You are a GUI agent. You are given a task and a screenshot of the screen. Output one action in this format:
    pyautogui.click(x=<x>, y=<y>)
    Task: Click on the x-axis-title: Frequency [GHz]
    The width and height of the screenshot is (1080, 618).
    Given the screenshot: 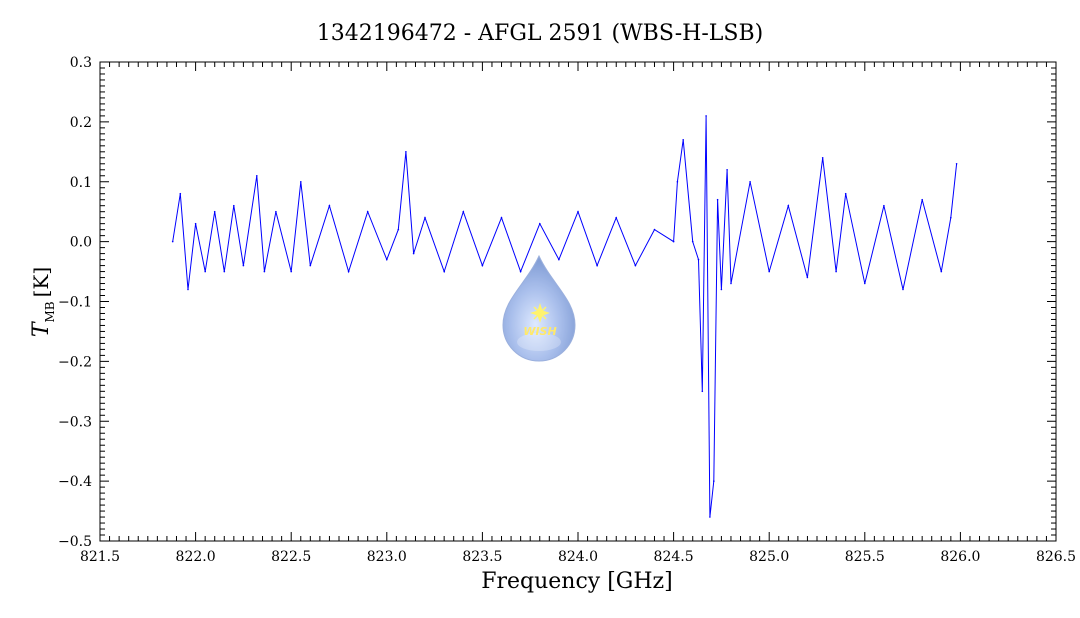 What is the action you would take?
    pyautogui.click(x=577, y=581)
    